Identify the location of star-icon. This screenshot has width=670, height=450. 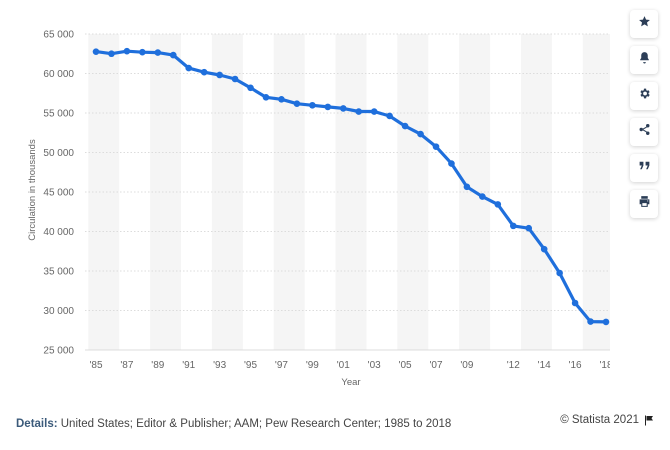
(644, 24).